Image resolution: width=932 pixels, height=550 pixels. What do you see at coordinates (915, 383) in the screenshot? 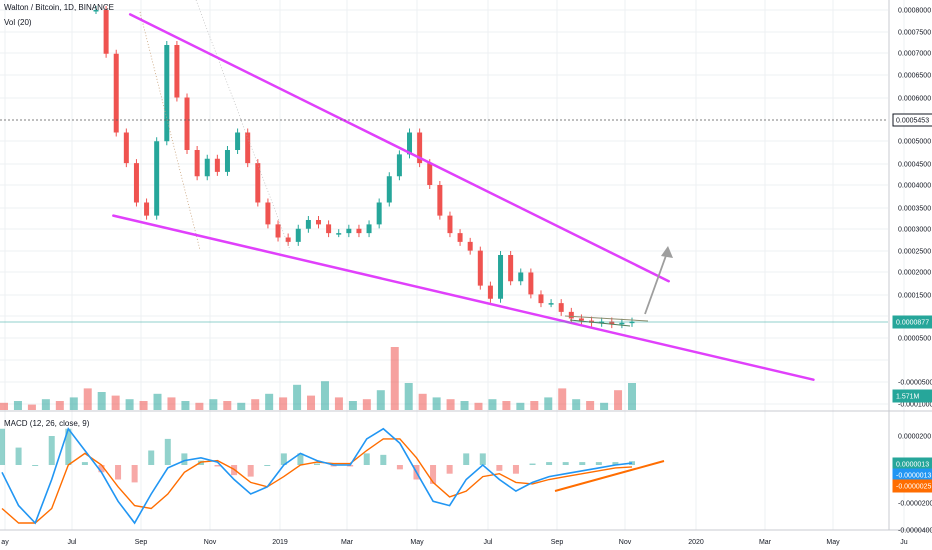
I see `price-axis-tick: -0.0000500` at bounding box center [915, 383].